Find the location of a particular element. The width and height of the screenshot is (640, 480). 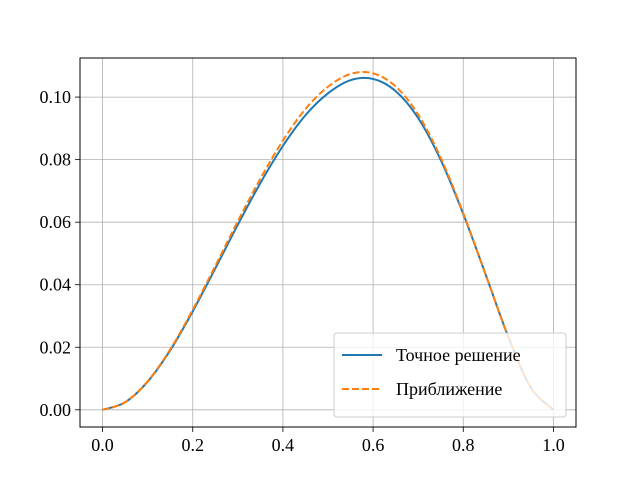

legend: Точное решение Приближение is located at coordinates (450, 375).